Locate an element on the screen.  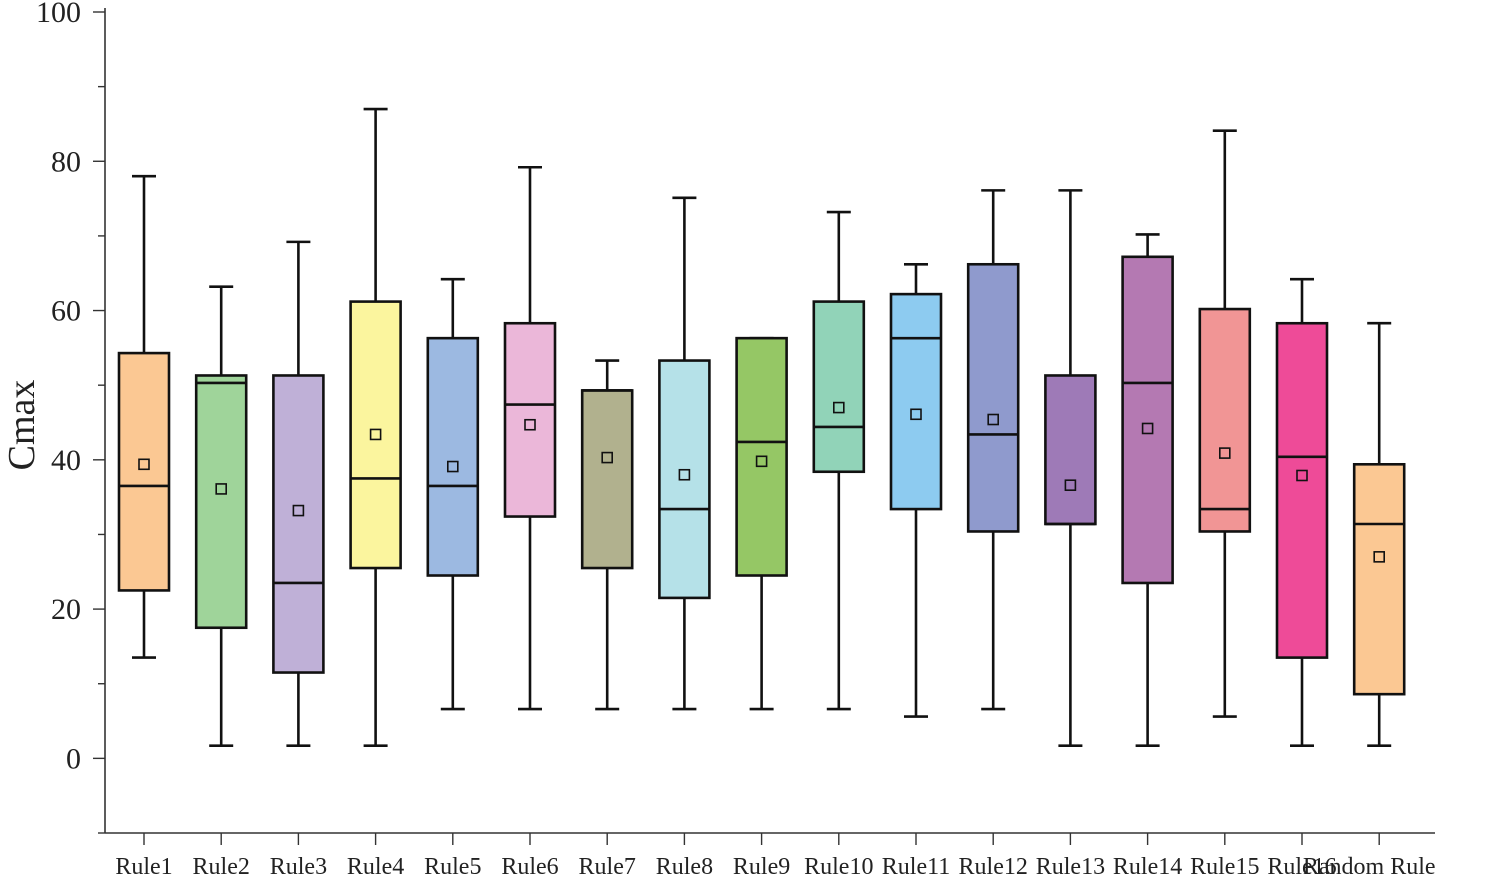
y-tick-label: 60 is located at coordinates (66, 311).